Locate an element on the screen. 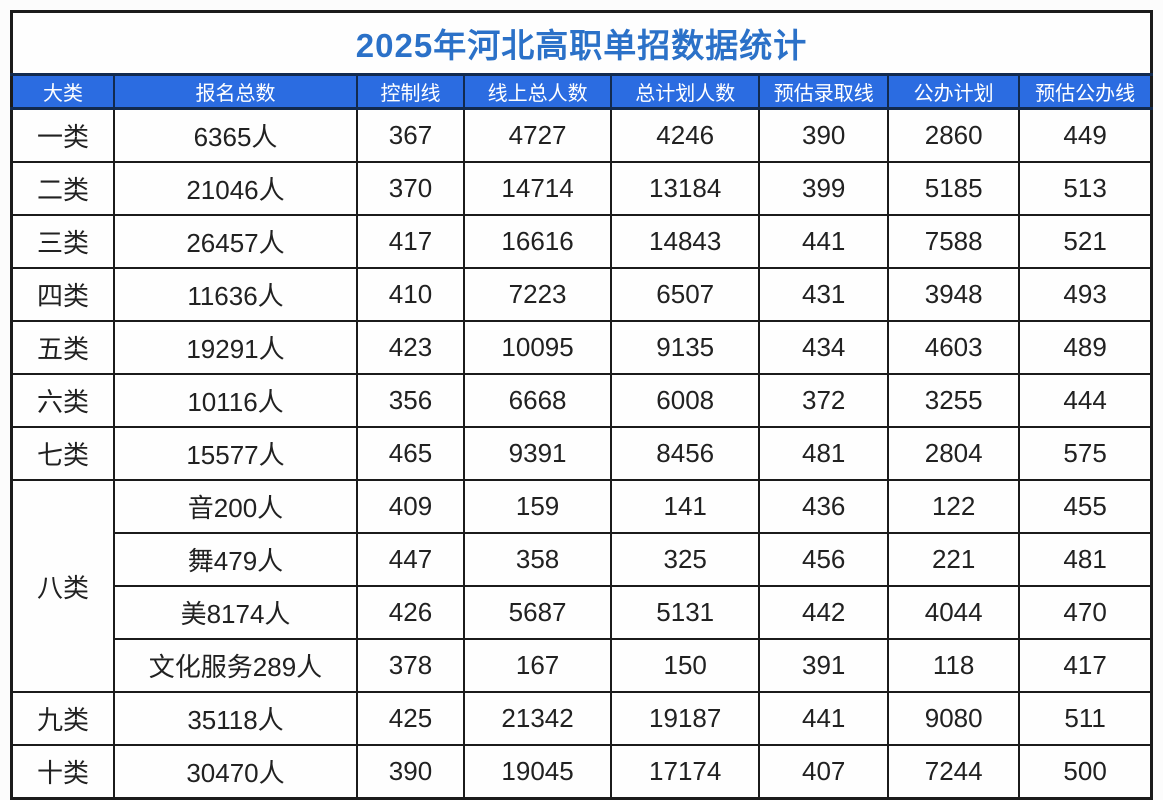 The width and height of the screenshot is (1163, 800). column-header-row: 大类 报名总数 控制线 线上总人数 总计划人数 预估录取线 公办计划 预估公办线 is located at coordinates (581, 91).